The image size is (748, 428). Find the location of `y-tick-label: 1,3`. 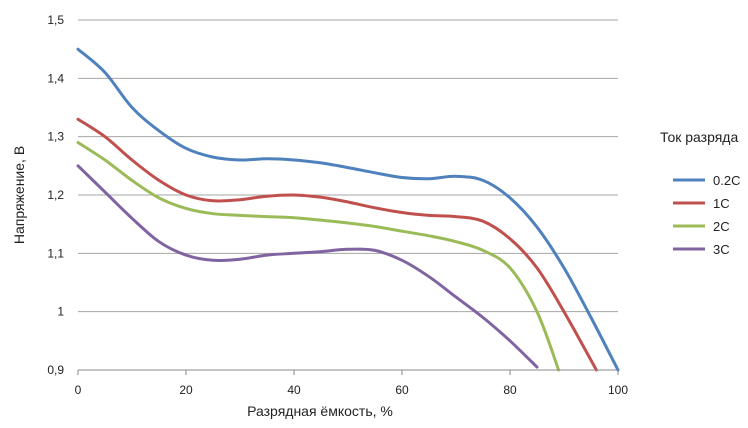

y-tick-label: 1,3 is located at coordinates (55, 137).